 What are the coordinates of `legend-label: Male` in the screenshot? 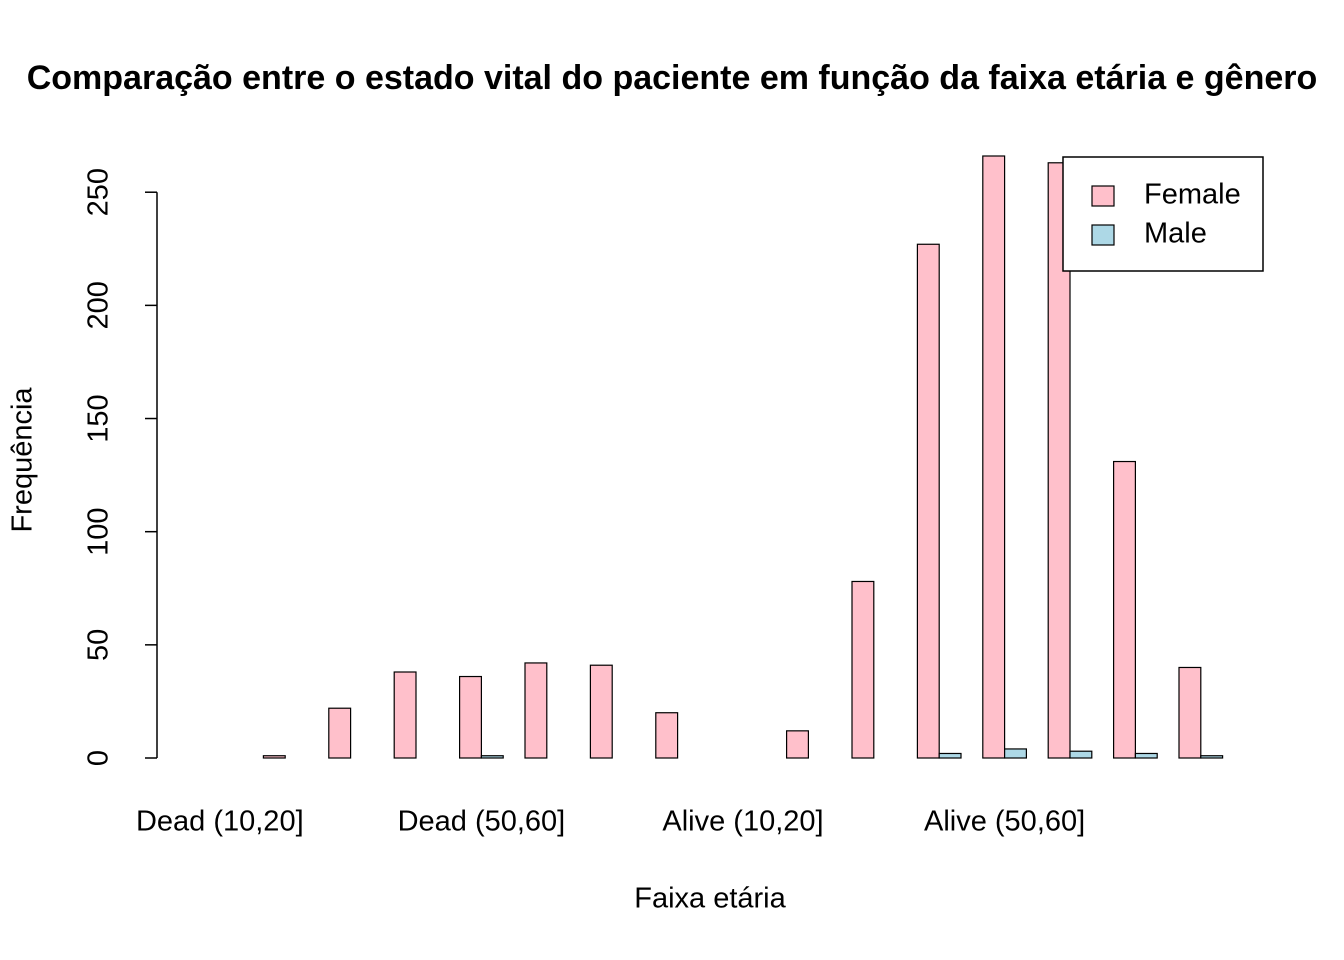 It's located at (1175, 234).